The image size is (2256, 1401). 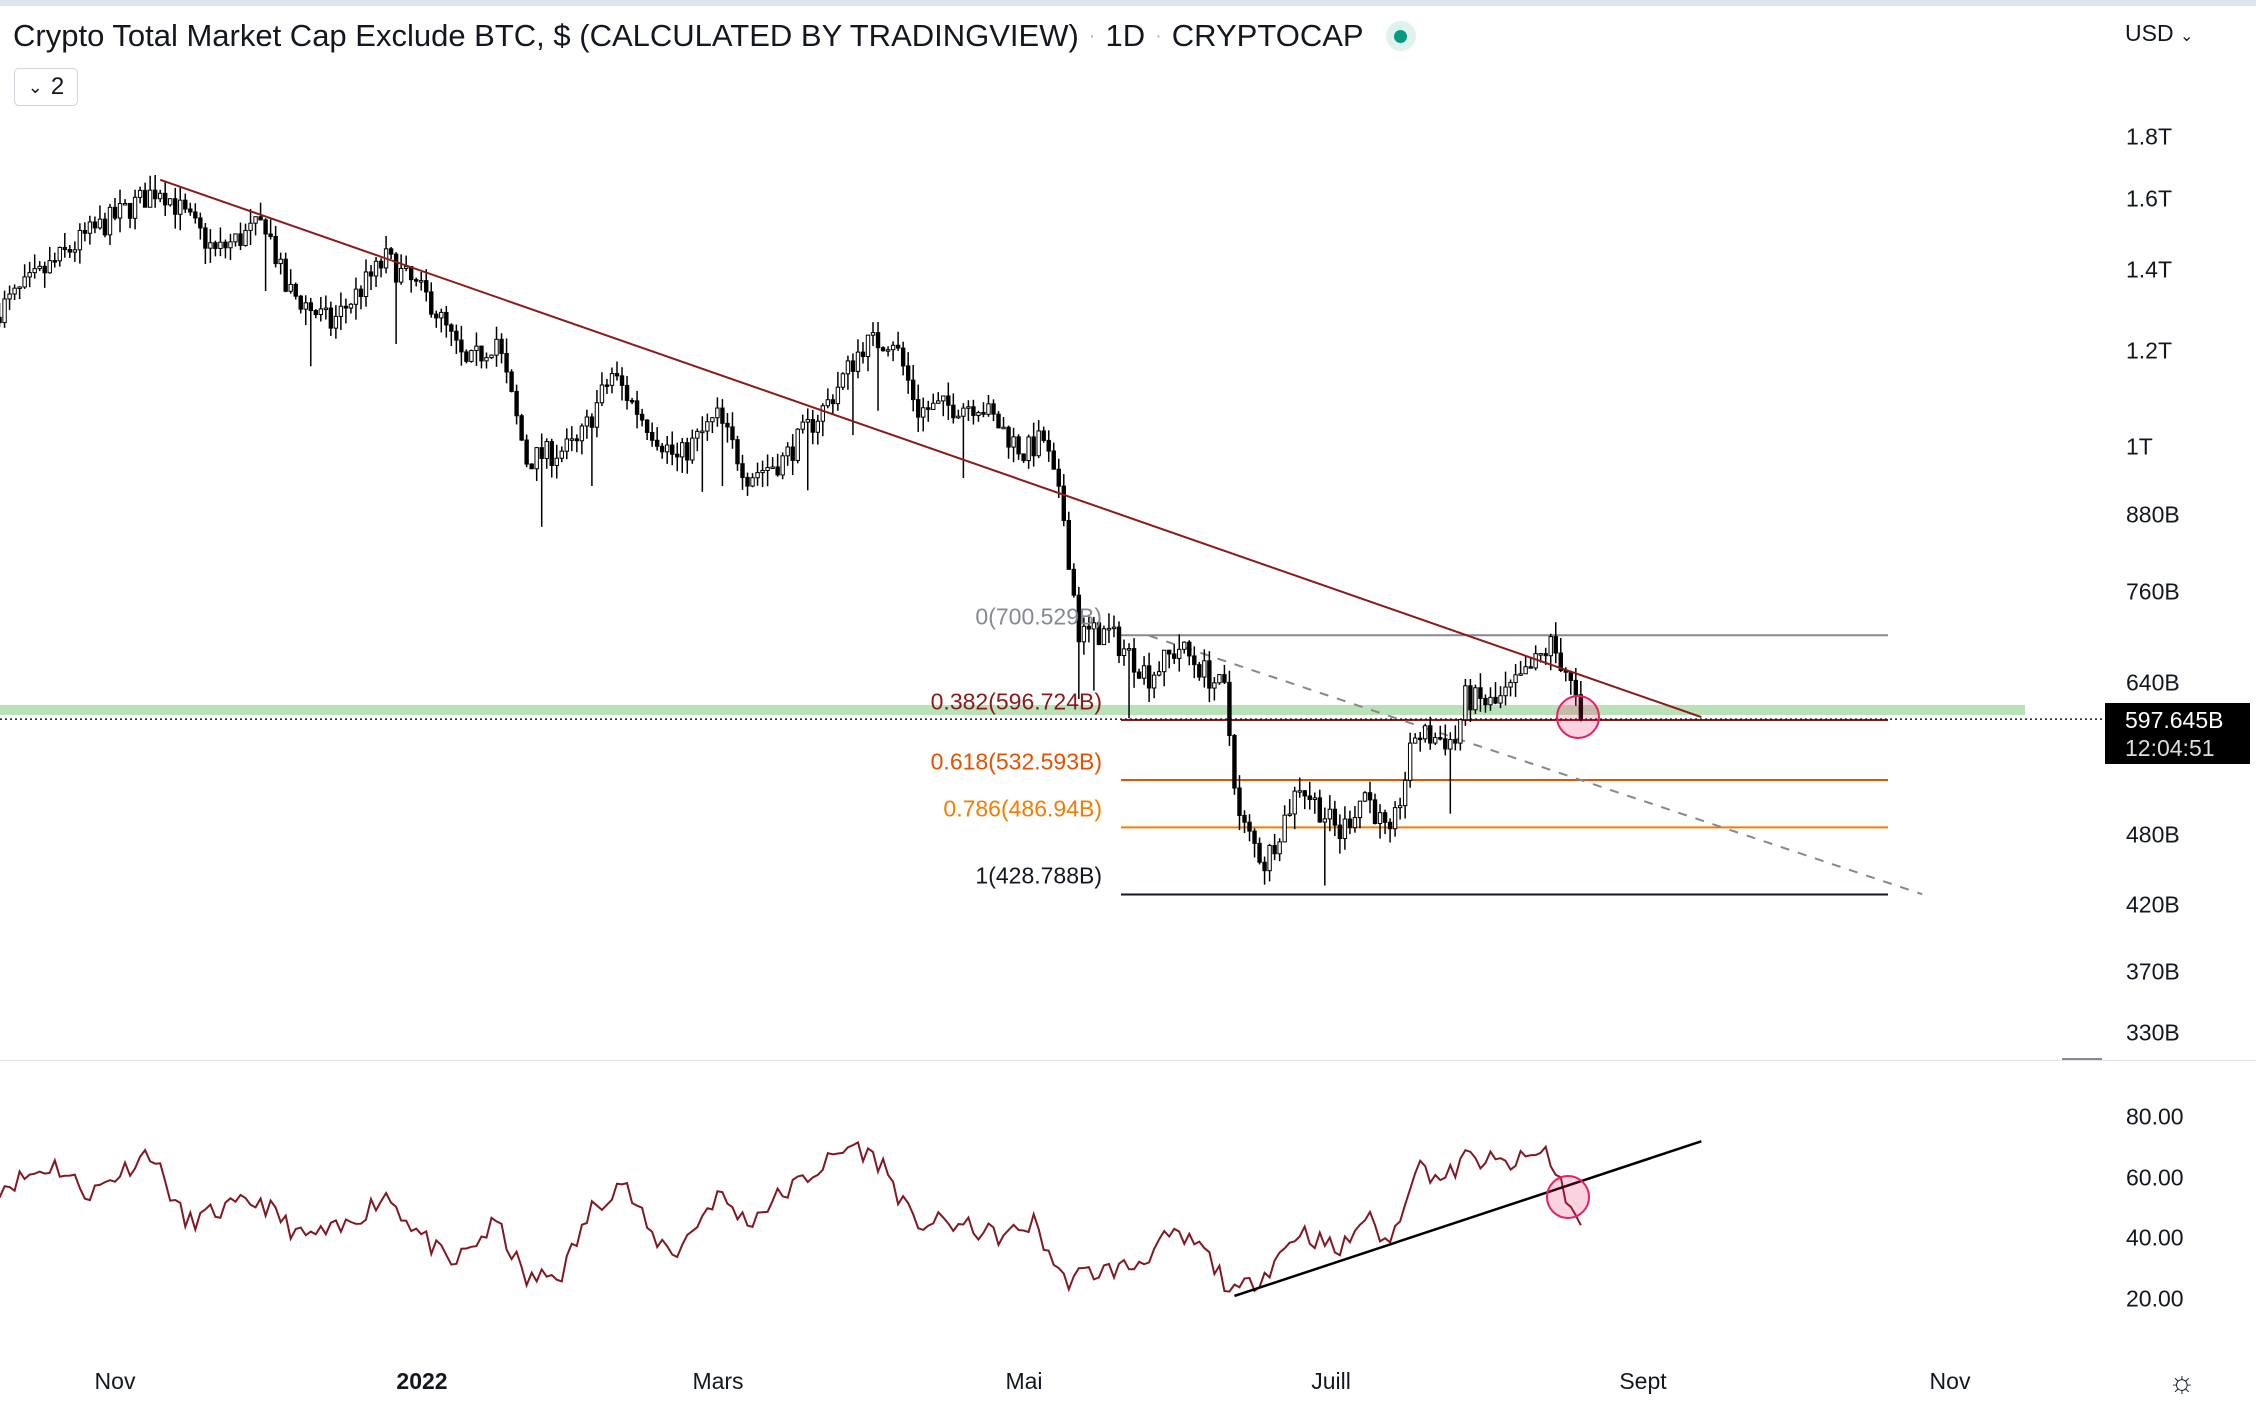 I want to click on highlight-circle-rsi, so click(x=1568, y=1197).